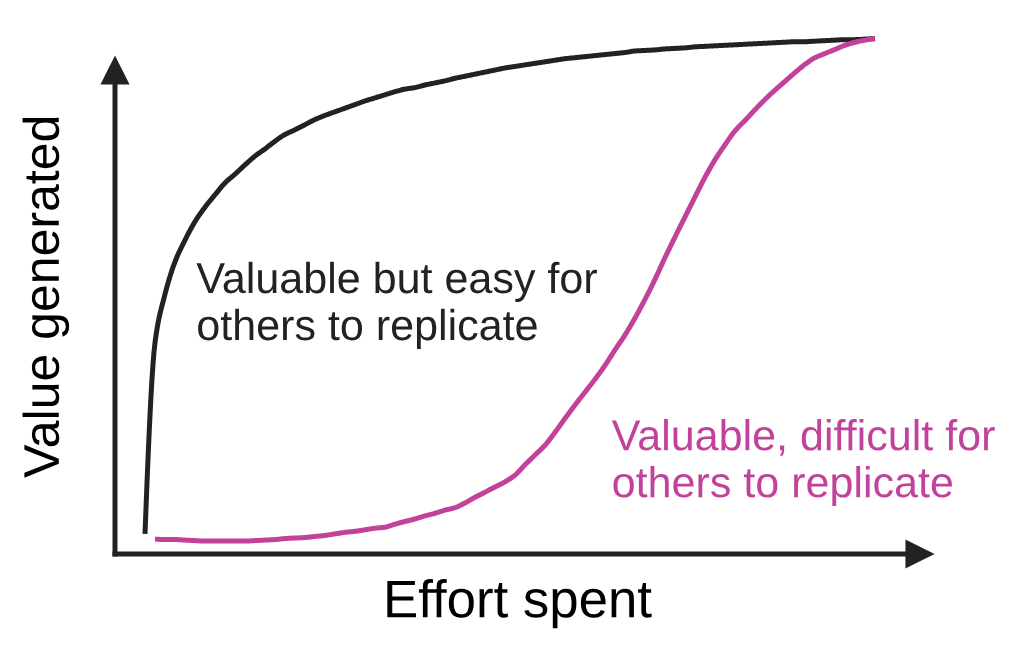  What do you see at coordinates (46, 297) in the screenshot?
I see `y-axis-title: Value generated` at bounding box center [46, 297].